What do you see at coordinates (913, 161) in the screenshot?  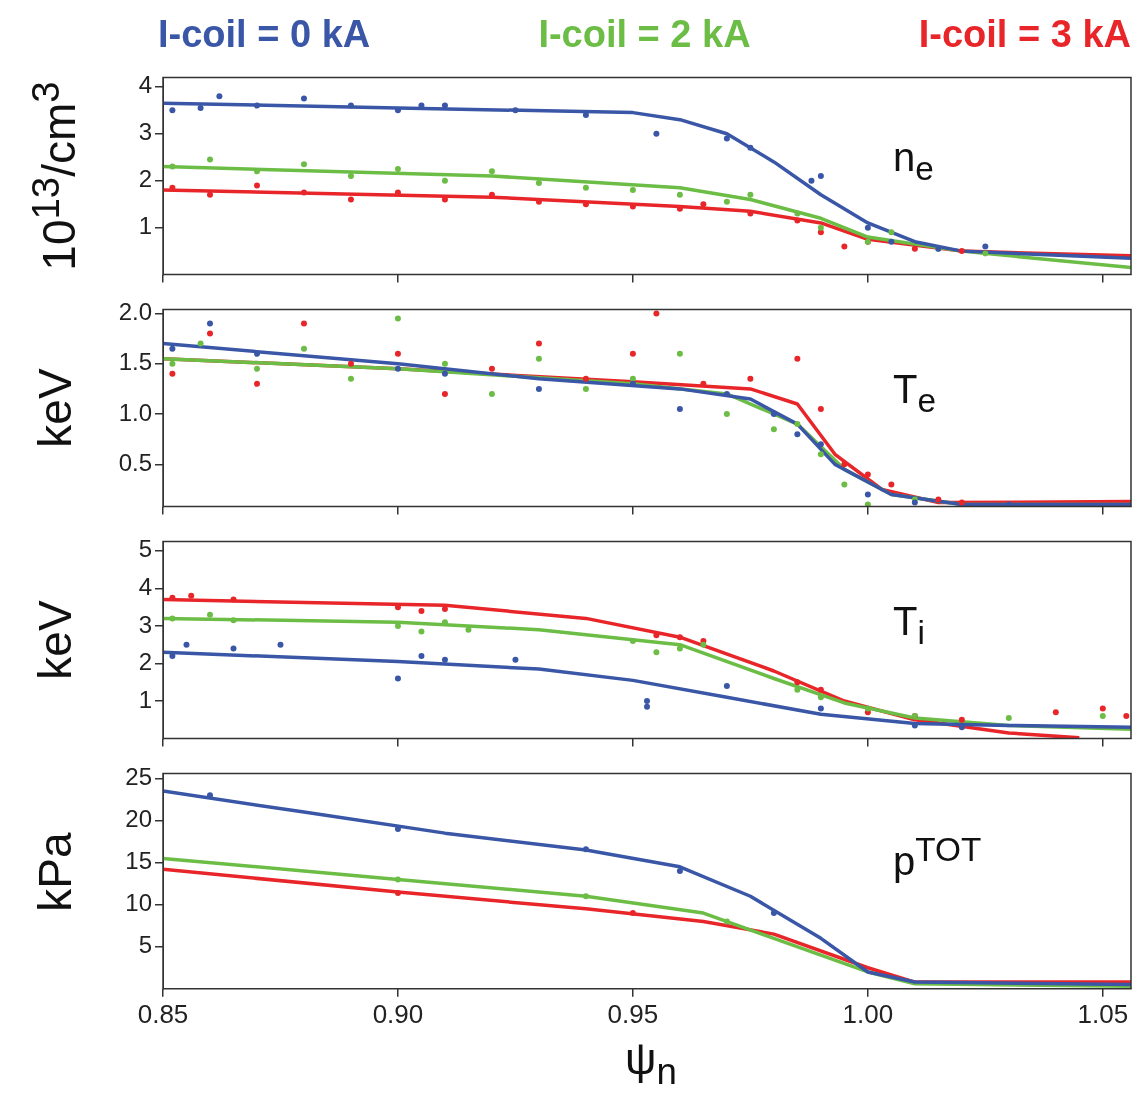 I see `annotation: n$_{e}$` at bounding box center [913, 161].